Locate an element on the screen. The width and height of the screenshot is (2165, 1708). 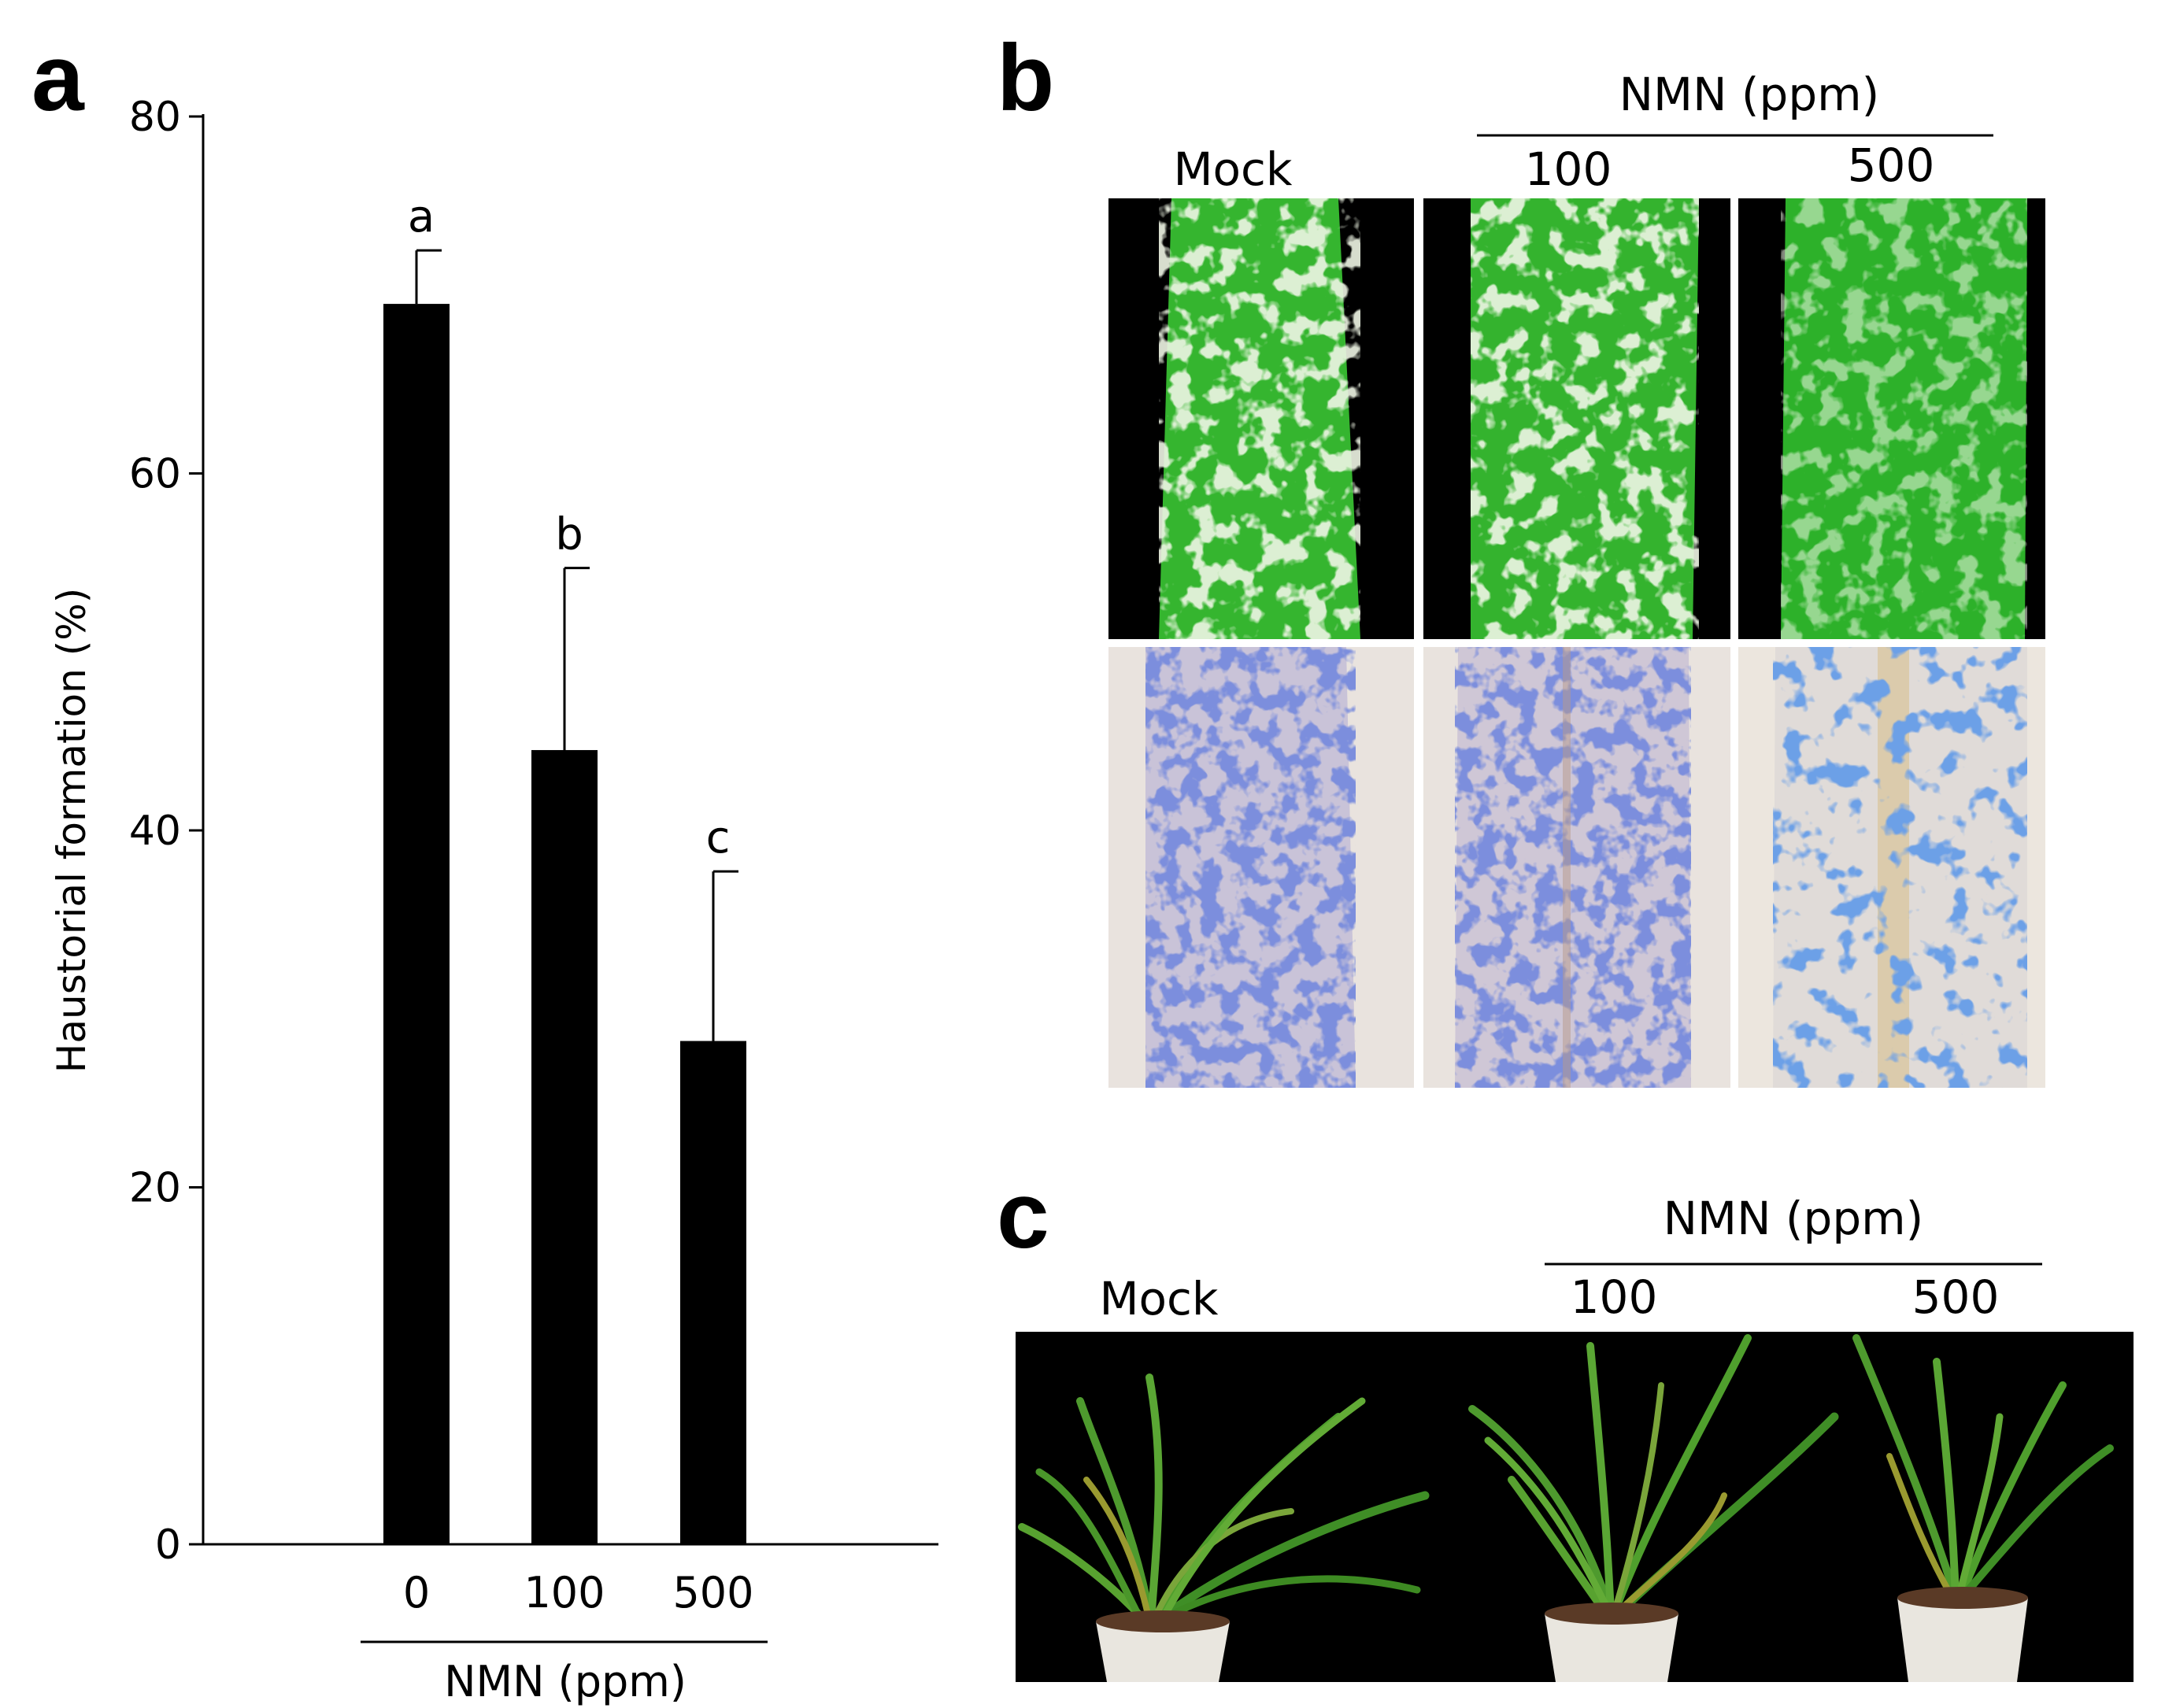
panel-c-col-mock: Mock is located at coordinates (1158, 1298).